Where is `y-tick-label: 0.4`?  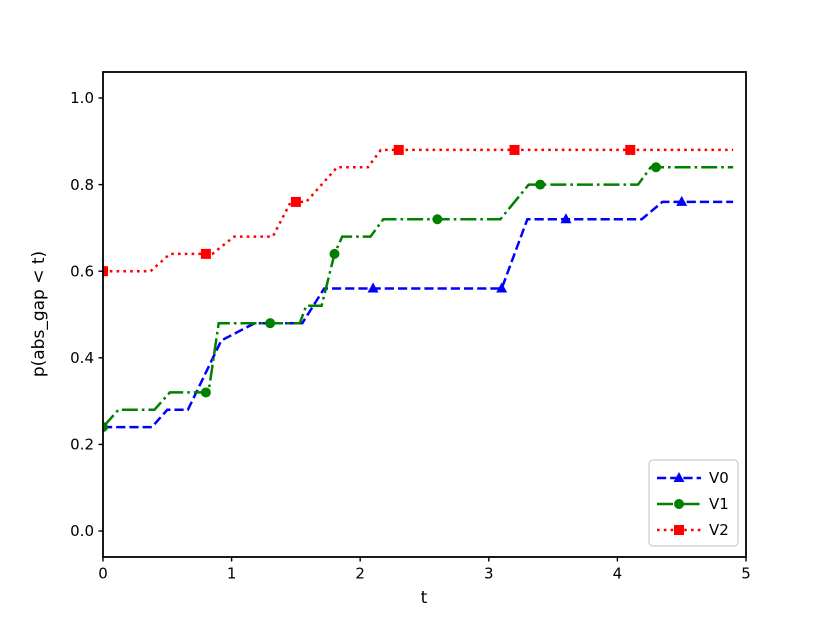
y-tick-label: 0.4 is located at coordinates (82, 358).